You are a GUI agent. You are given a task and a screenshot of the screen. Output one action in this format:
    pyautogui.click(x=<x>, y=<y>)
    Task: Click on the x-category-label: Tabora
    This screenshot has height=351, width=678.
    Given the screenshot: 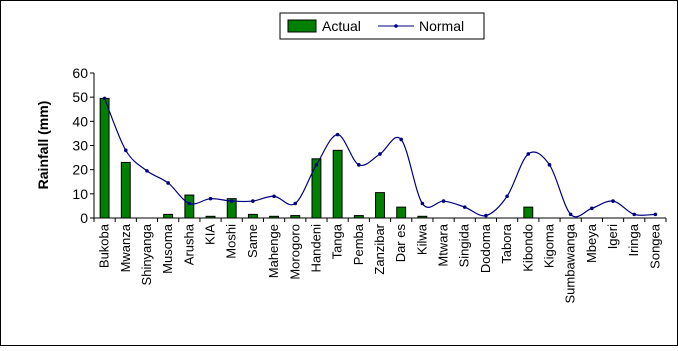 What is the action you would take?
    pyautogui.click(x=506, y=243)
    